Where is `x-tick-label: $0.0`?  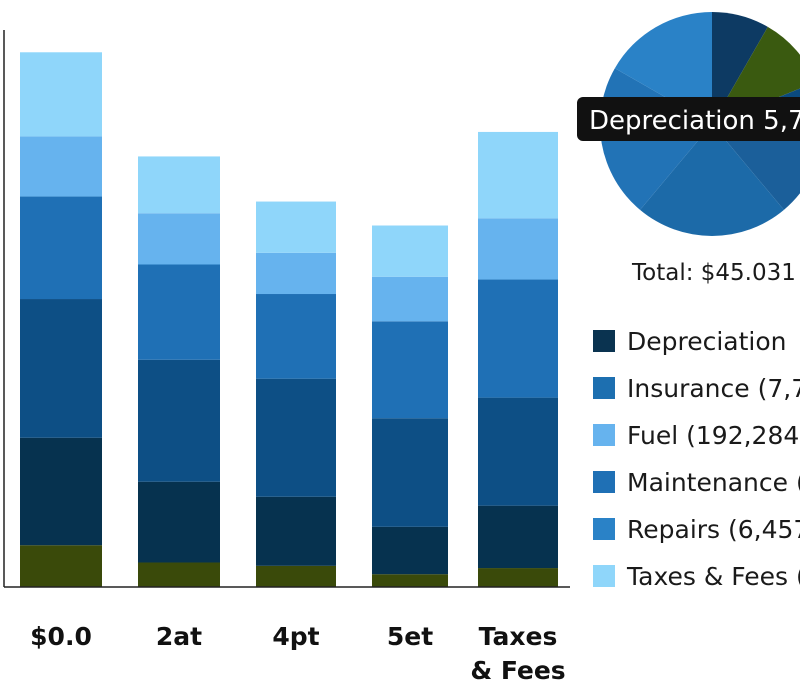 x-tick-label: $0.0 is located at coordinates (61, 636).